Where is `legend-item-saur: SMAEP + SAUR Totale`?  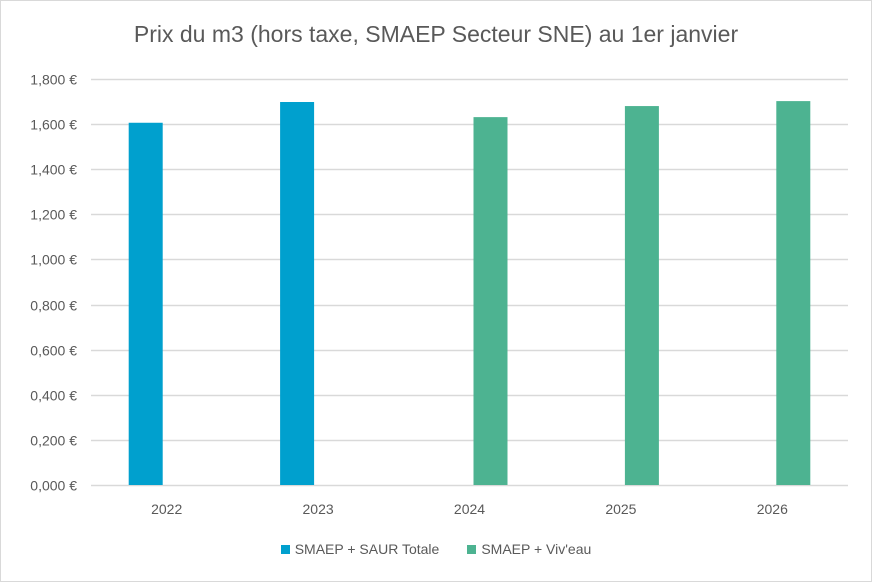
legend-item-saur: SMAEP + SAUR Totale is located at coordinates (360, 549).